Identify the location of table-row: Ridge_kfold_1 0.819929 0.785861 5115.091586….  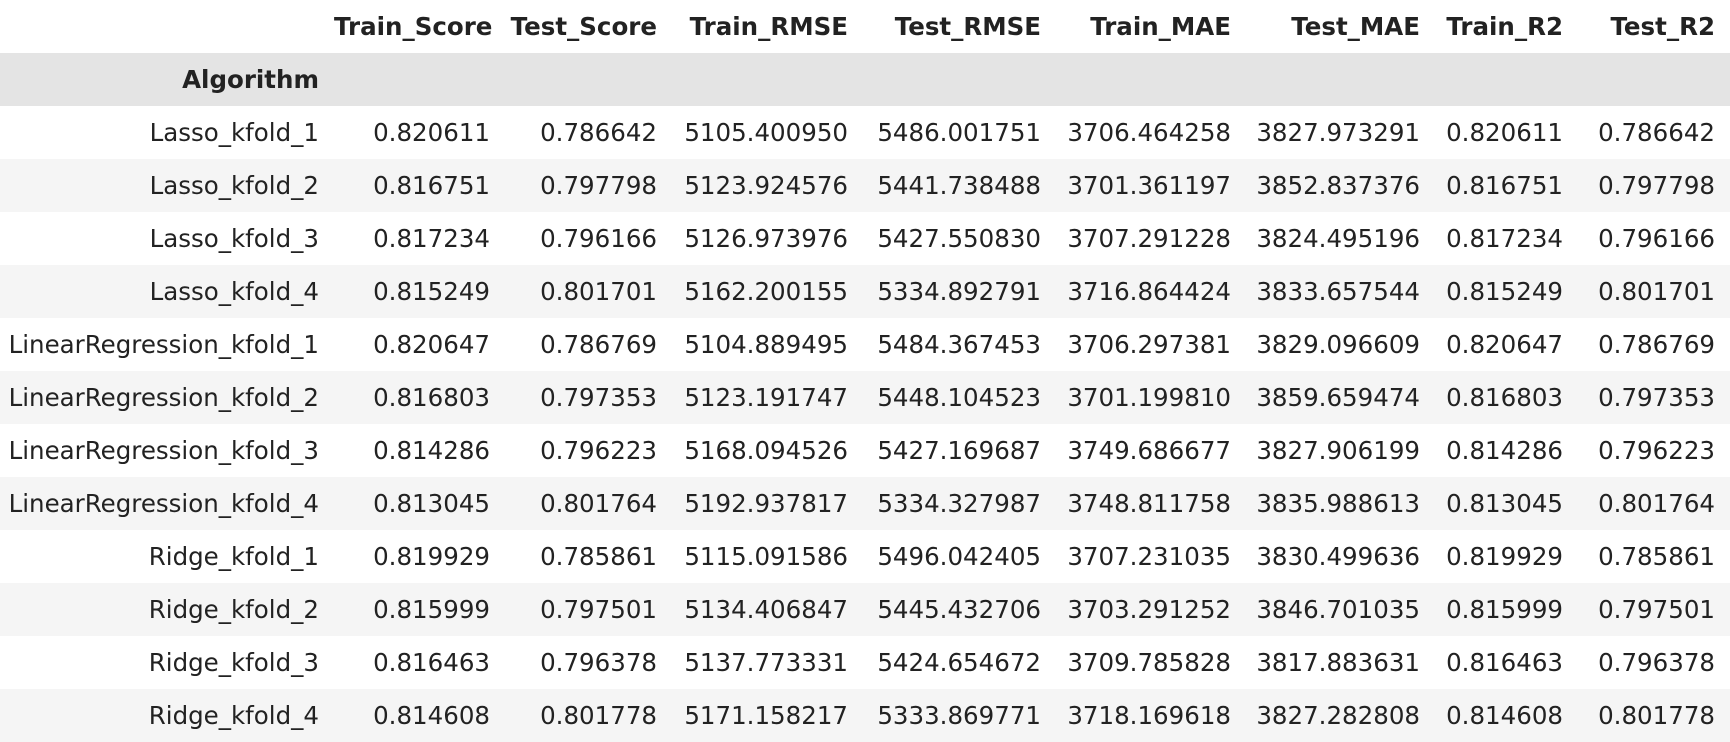
(865, 556).